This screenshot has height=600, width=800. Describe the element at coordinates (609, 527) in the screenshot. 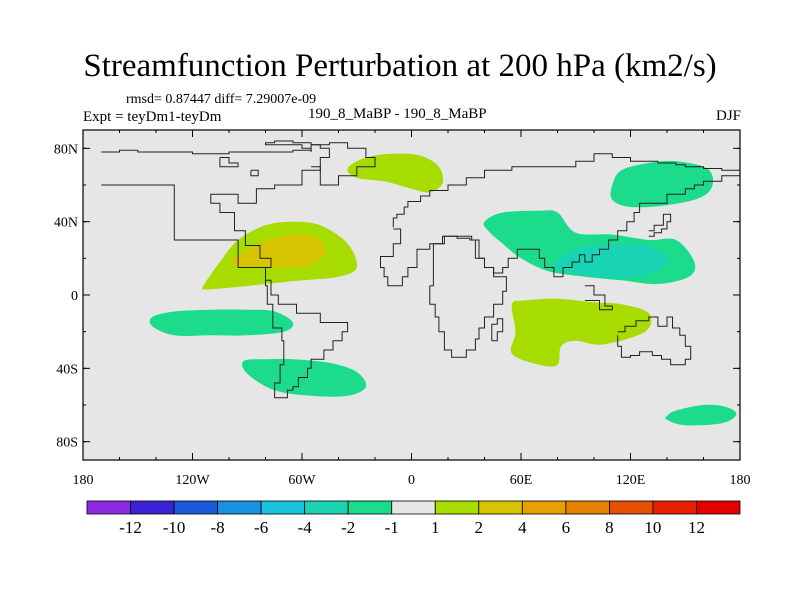

I see `colorbar-label: 8` at that location.